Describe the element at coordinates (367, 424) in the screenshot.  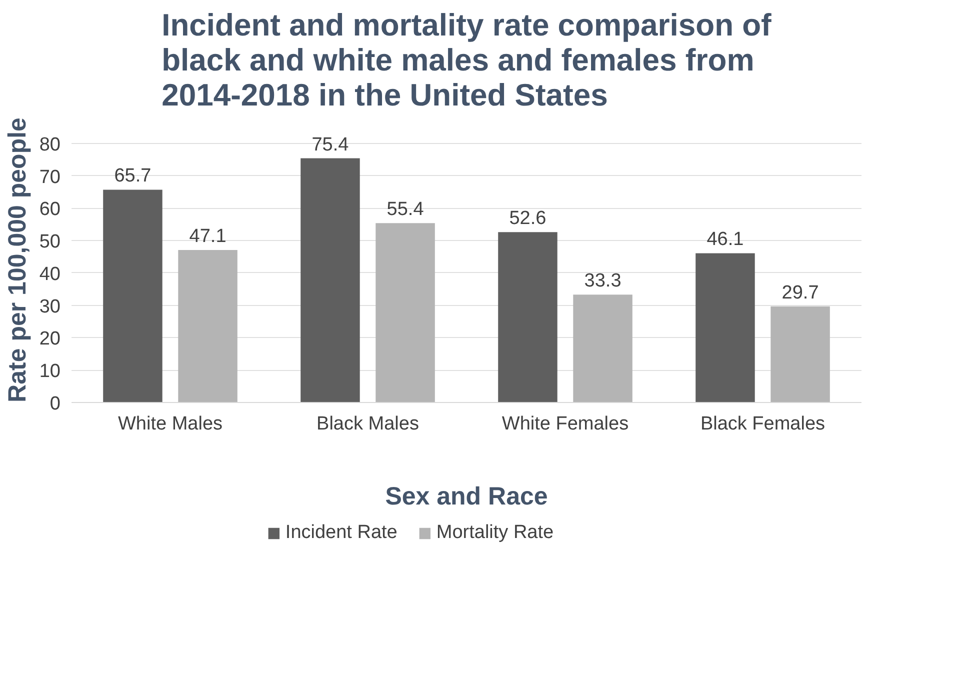
I see `x-tick-label: Black Males` at that location.